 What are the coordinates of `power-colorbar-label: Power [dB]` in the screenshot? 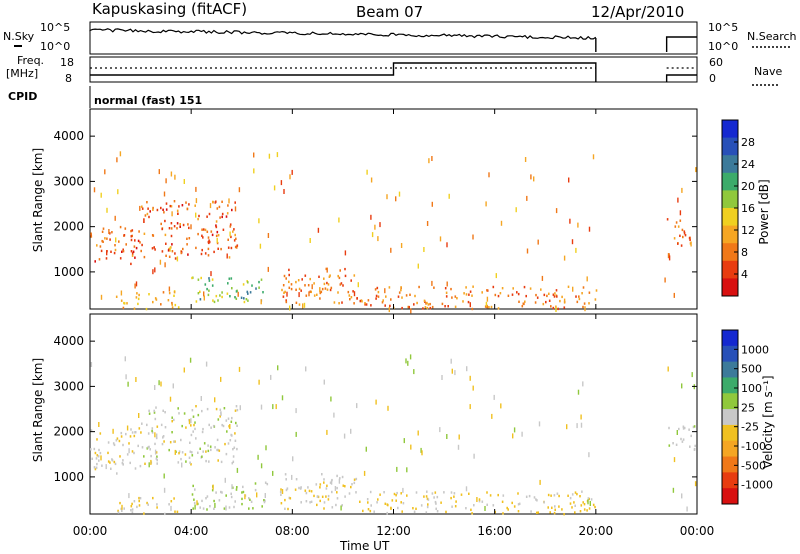 It's located at (764, 211).